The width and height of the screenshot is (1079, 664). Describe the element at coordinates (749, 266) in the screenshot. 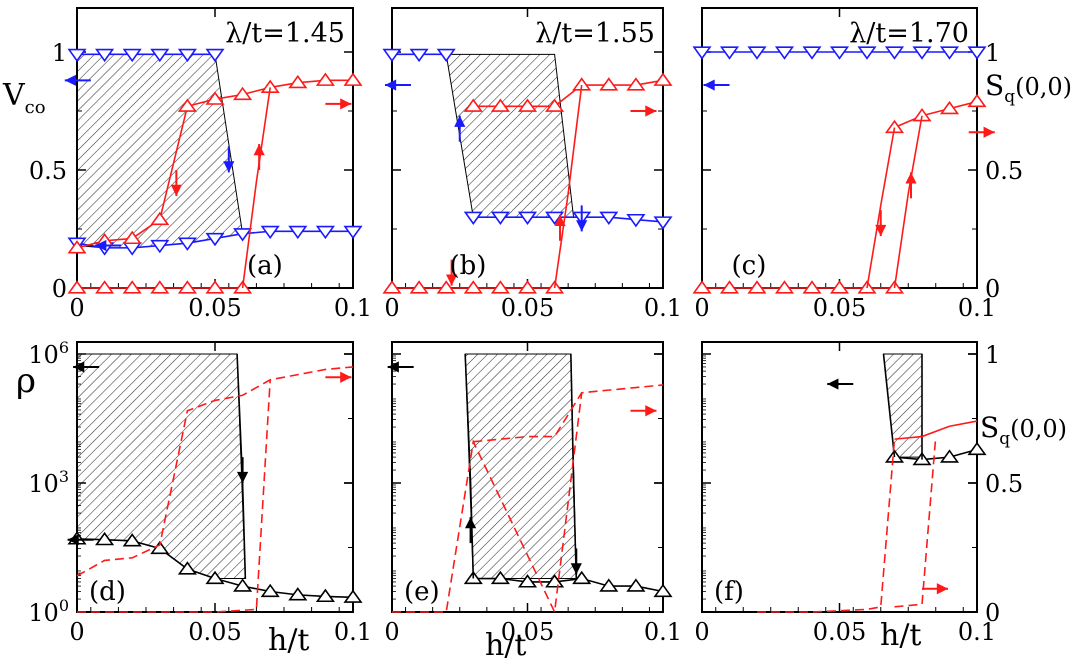

I see `panel-label: (c)` at that location.